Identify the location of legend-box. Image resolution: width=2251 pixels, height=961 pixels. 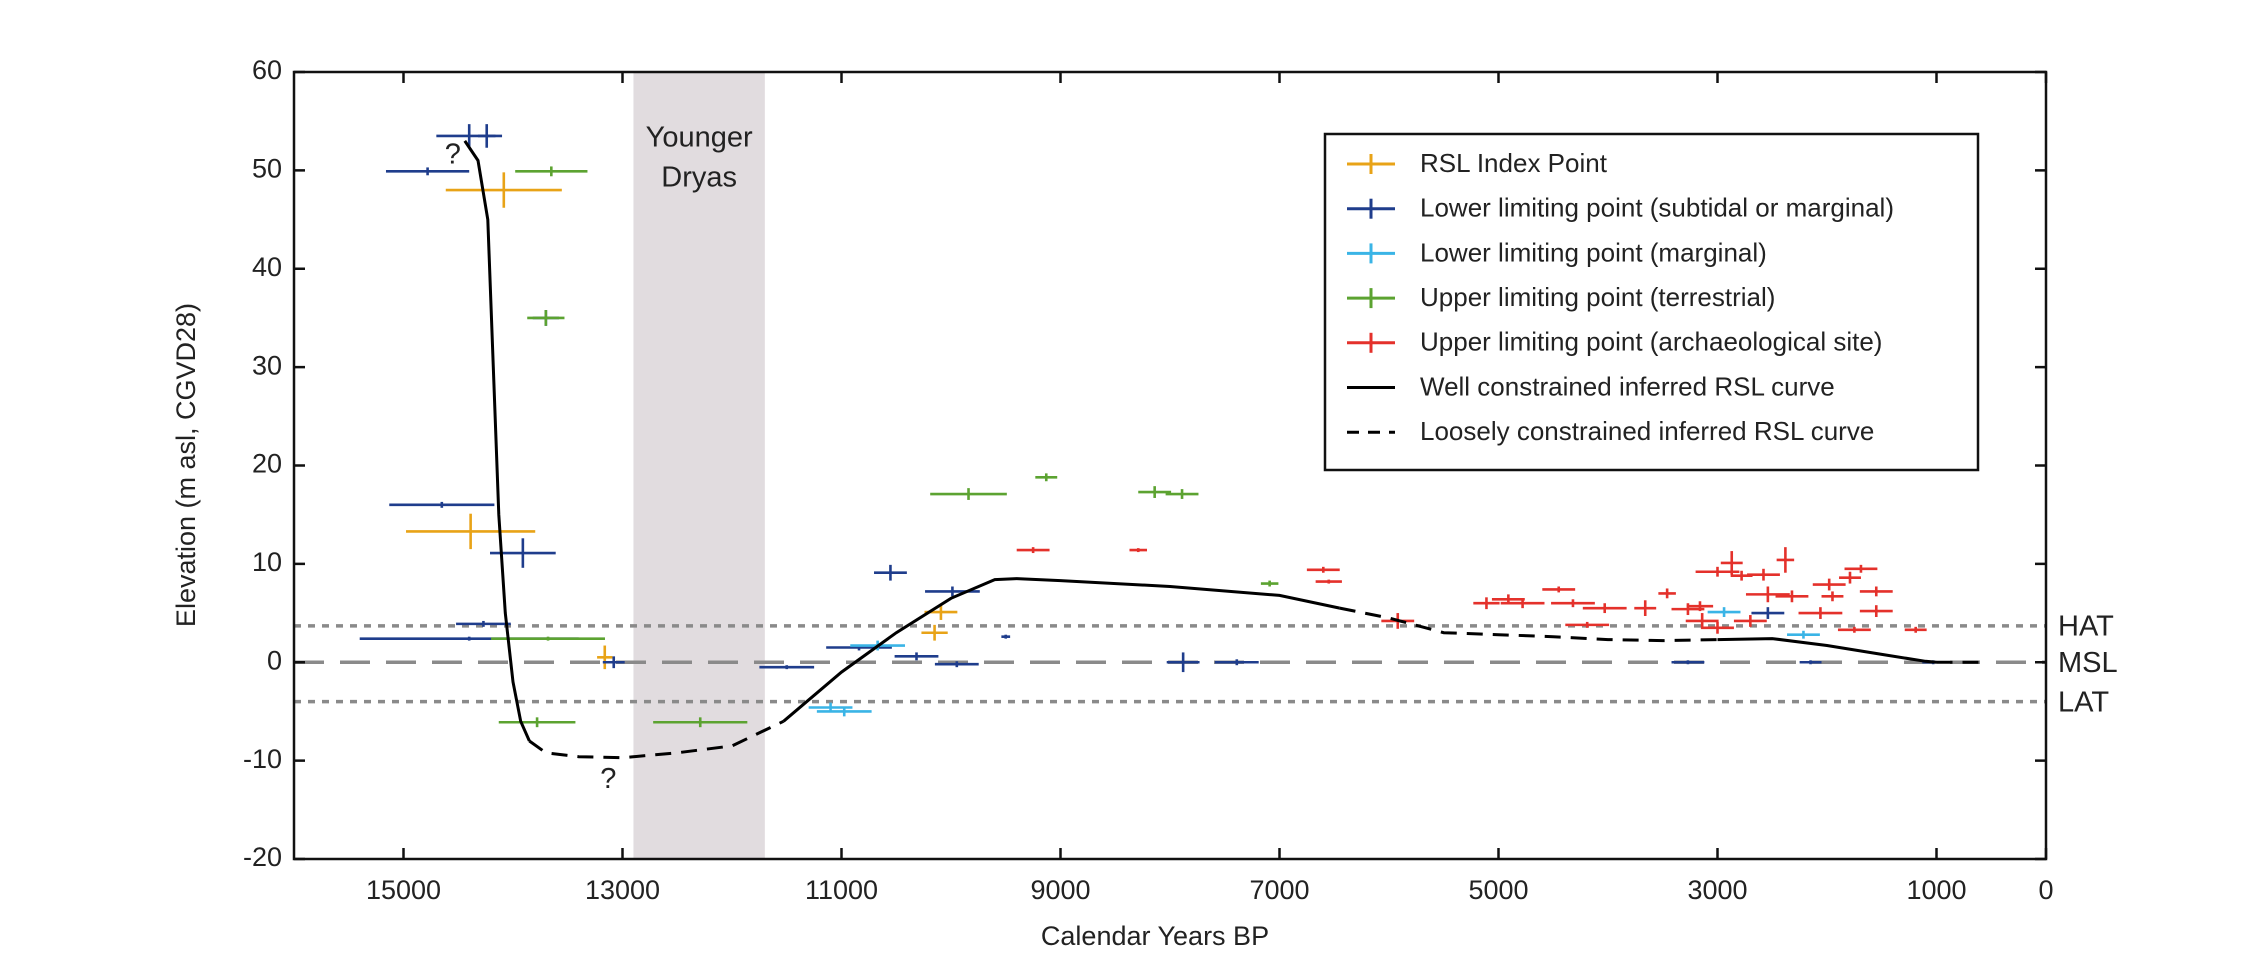
(1651, 302).